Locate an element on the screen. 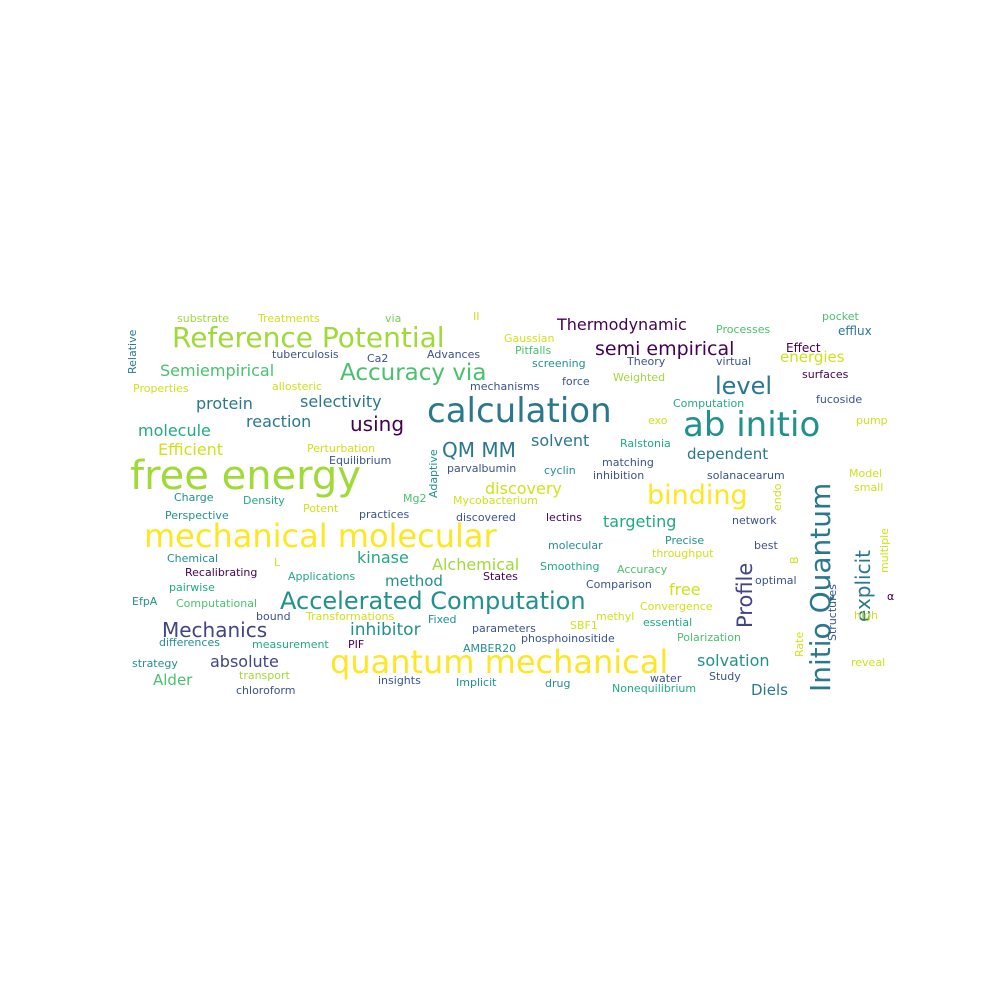 This screenshot has width=1000, height=1000. word-72: inhibition is located at coordinates (619, 475).